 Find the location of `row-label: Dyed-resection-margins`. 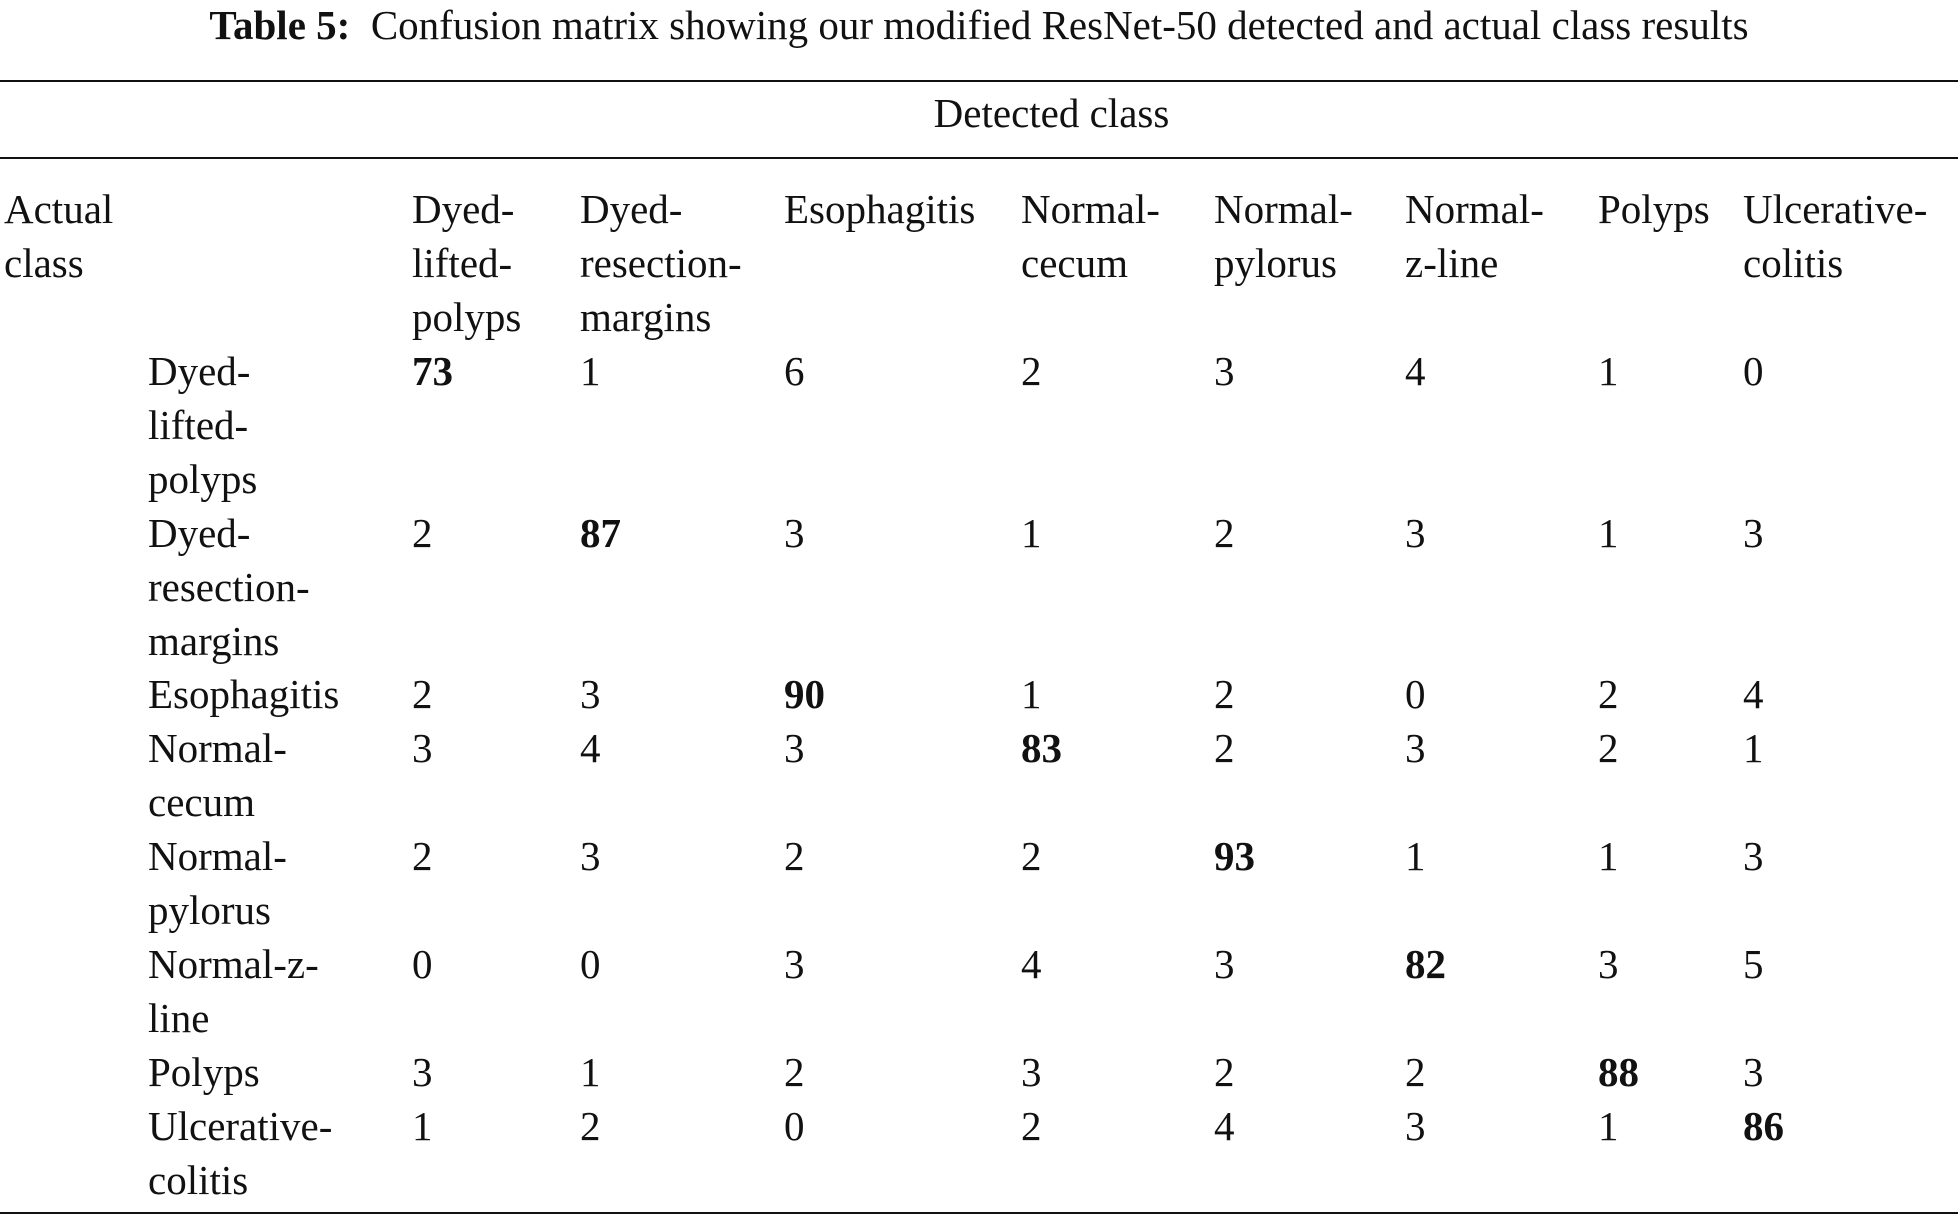

row-label: Dyed-resection-margins is located at coordinates (229, 587).